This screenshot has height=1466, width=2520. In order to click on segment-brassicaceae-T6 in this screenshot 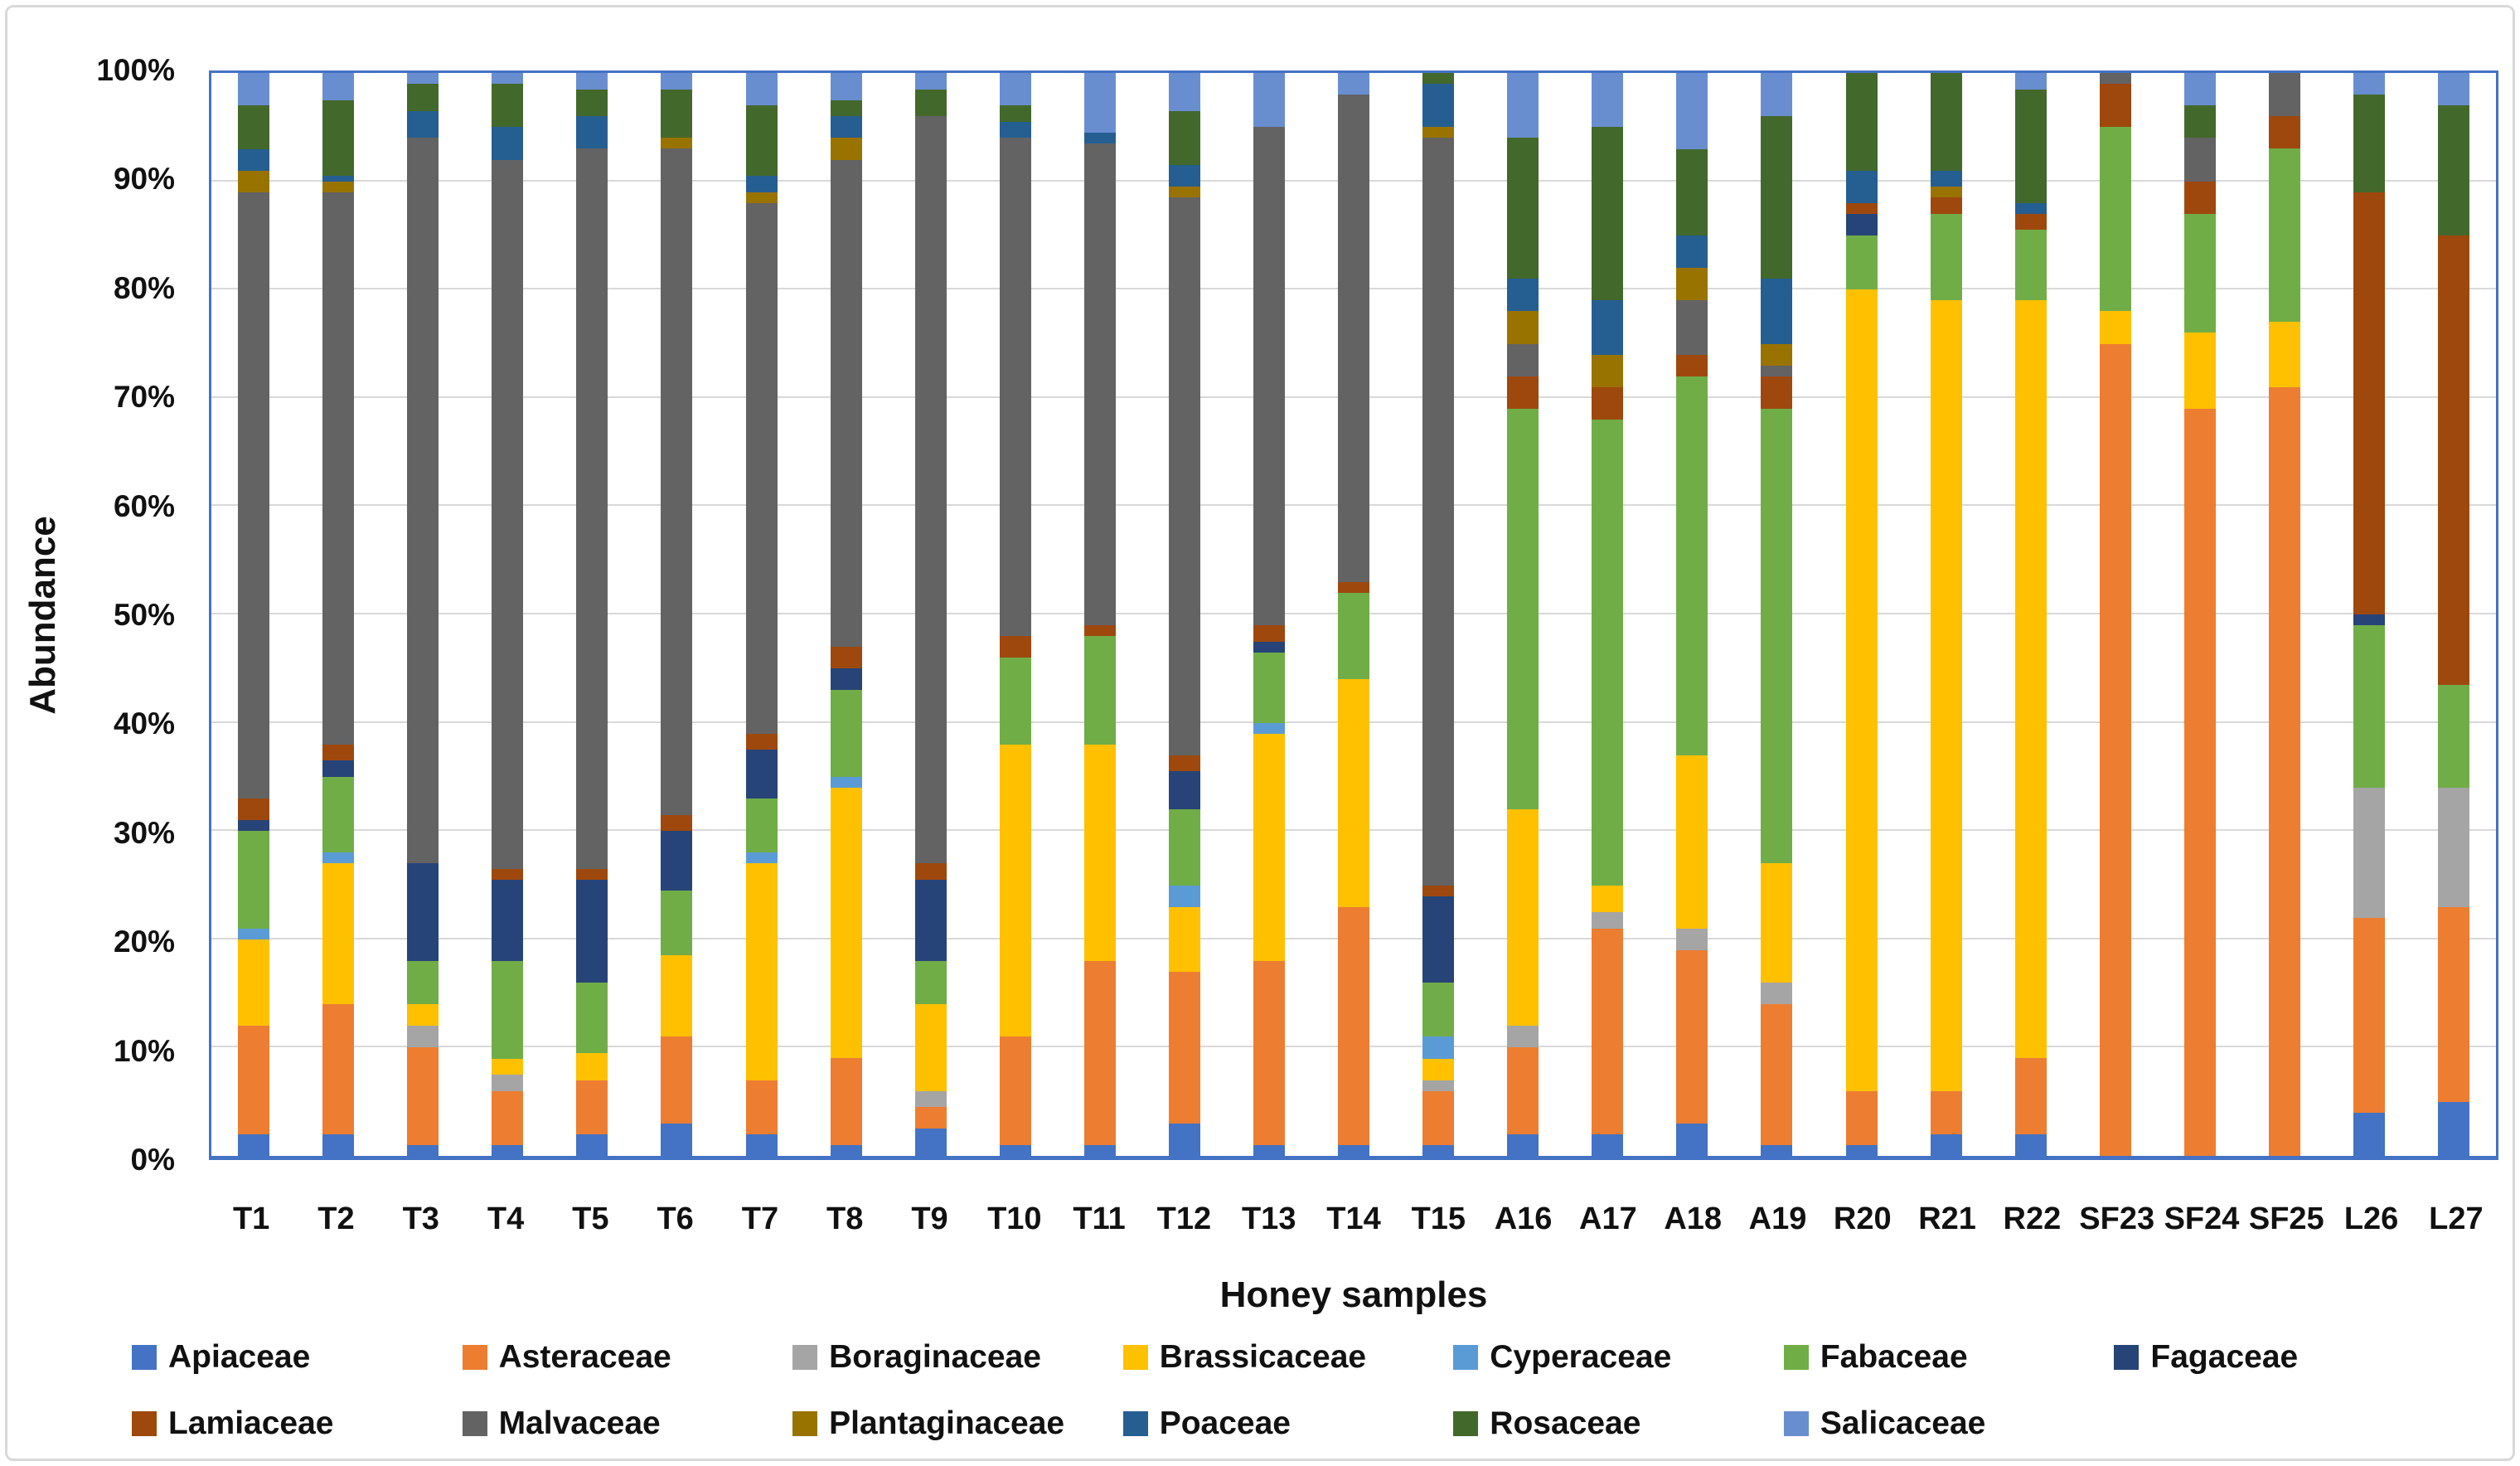, I will do `click(677, 996)`.